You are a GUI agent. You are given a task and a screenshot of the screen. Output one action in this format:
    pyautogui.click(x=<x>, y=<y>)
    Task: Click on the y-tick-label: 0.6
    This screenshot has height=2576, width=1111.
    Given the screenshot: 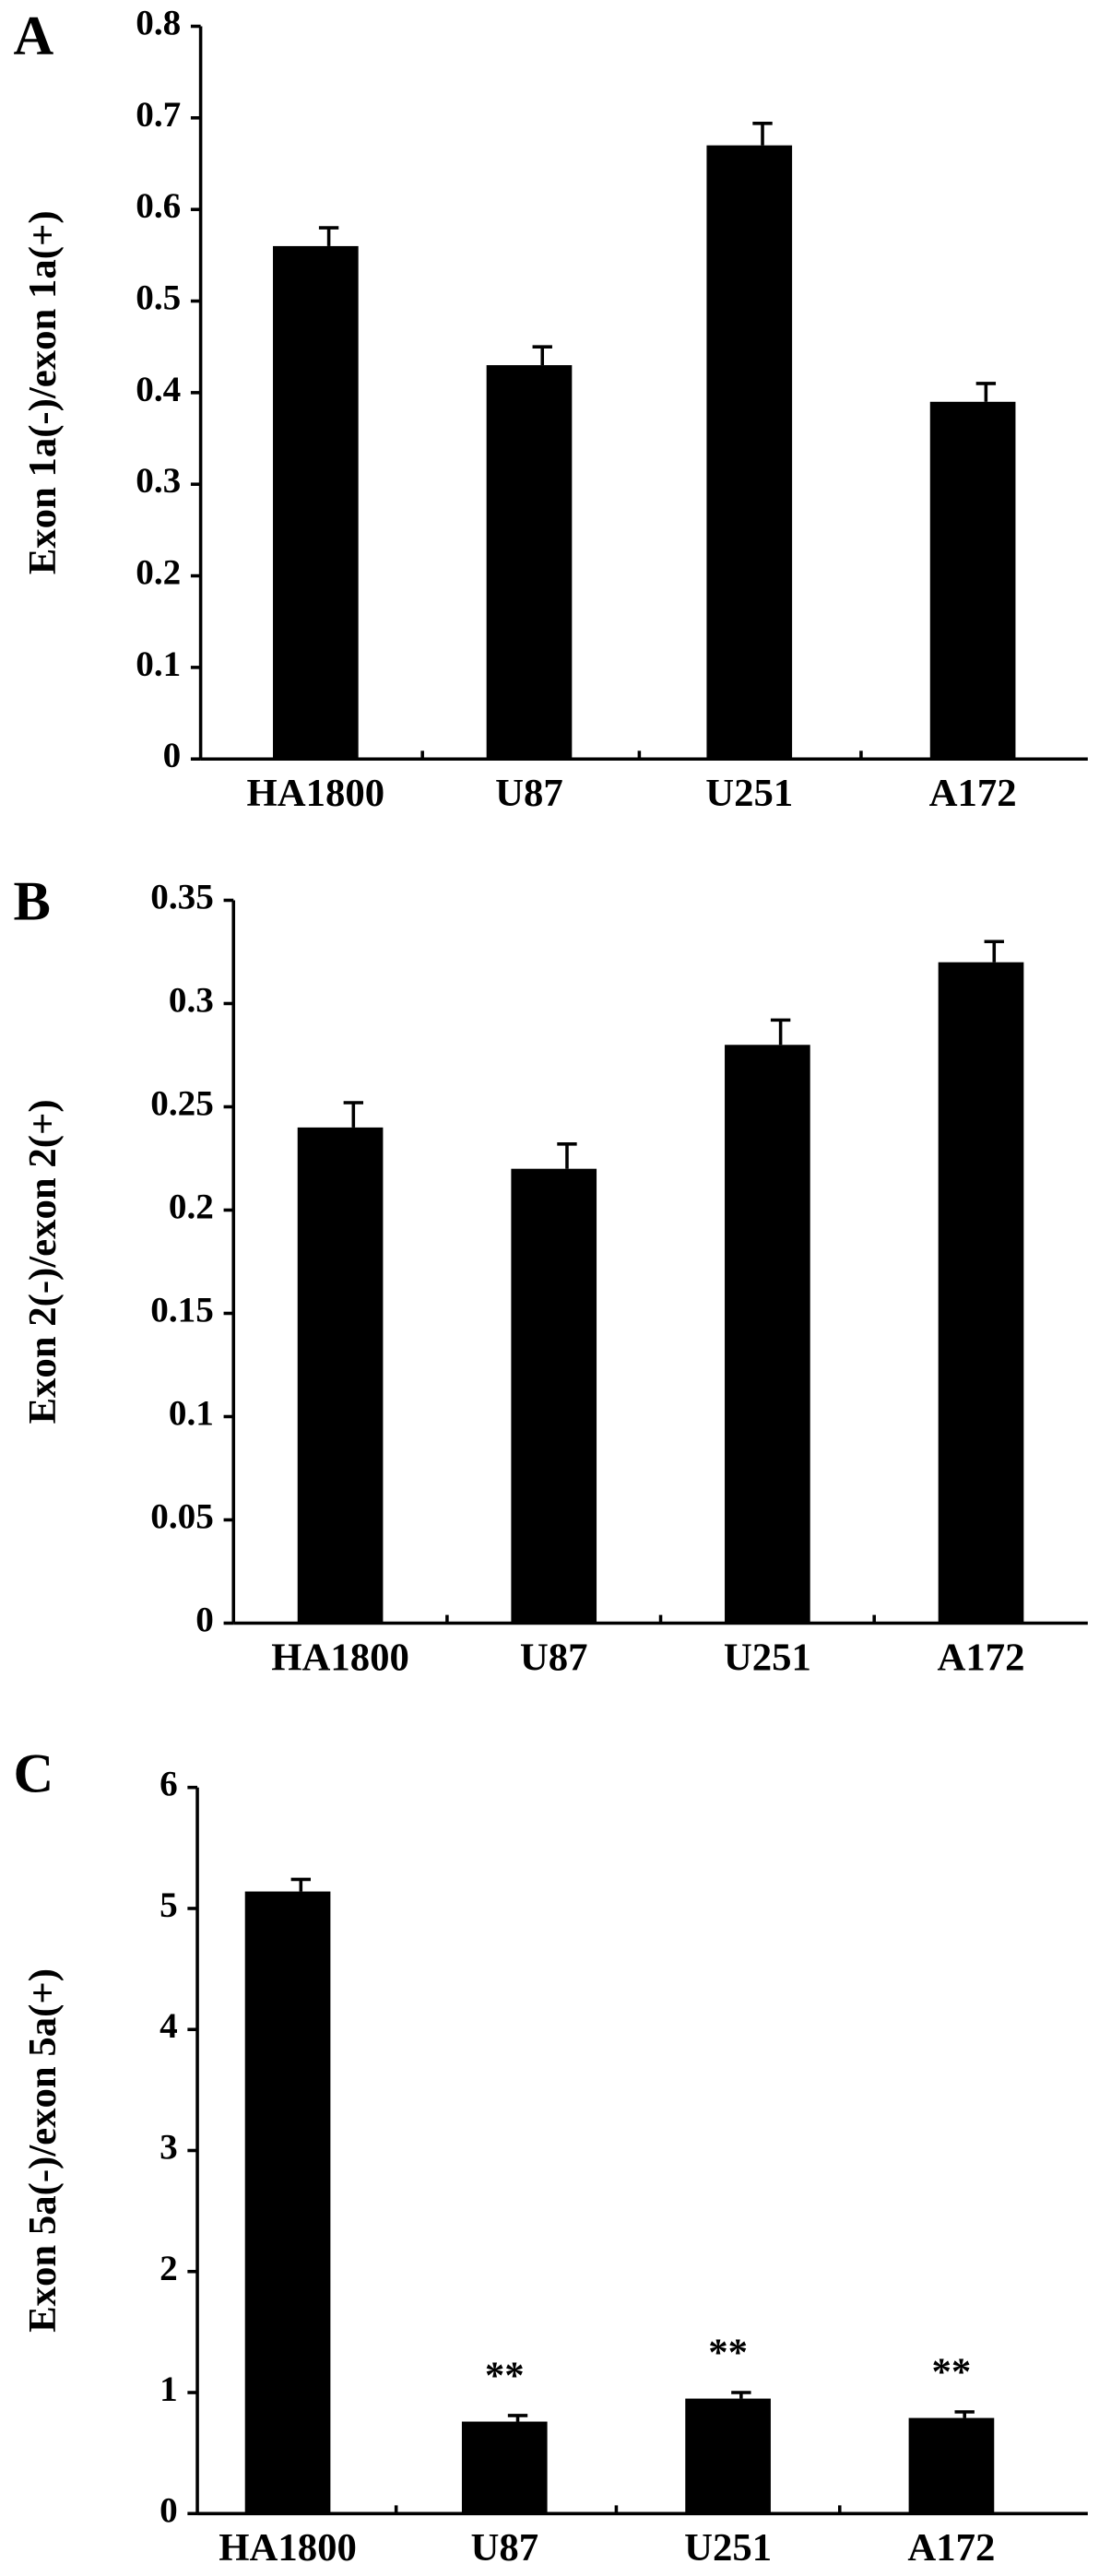 What is the action you would take?
    pyautogui.click(x=158, y=206)
    